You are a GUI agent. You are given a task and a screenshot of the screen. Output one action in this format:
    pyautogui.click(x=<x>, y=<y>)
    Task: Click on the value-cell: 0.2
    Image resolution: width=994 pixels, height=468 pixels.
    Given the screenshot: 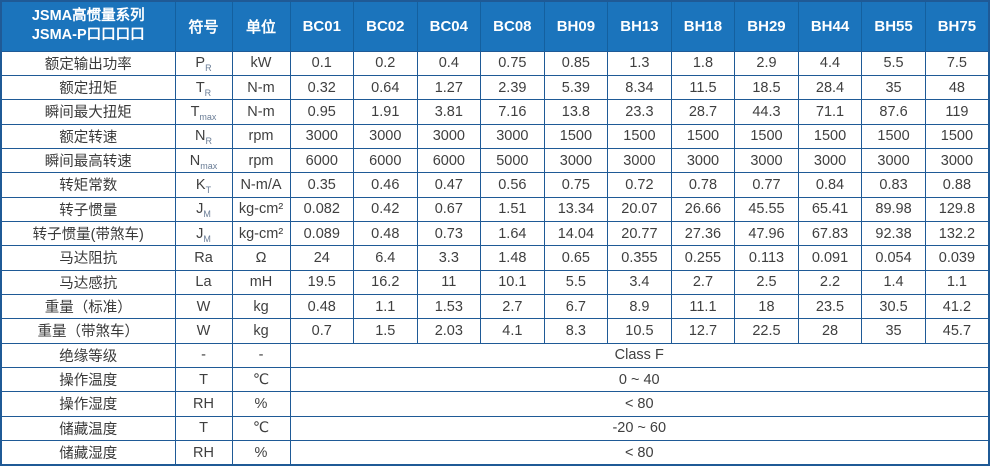 What is the action you would take?
    pyautogui.click(x=385, y=63)
    